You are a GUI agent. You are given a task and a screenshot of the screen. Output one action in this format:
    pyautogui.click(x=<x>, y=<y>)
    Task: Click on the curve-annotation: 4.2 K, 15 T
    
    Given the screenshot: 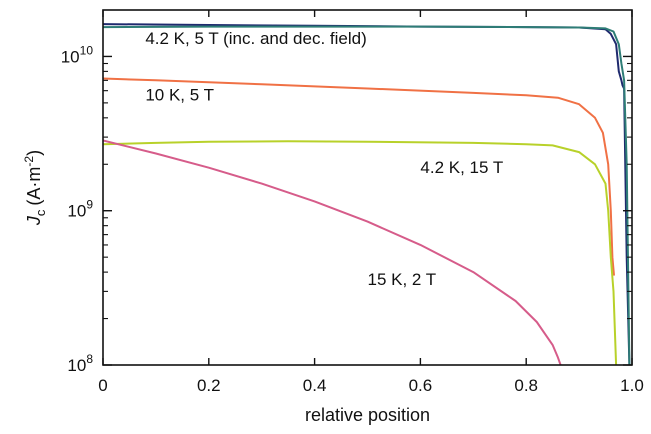 What is the action you would take?
    pyautogui.click(x=461, y=167)
    